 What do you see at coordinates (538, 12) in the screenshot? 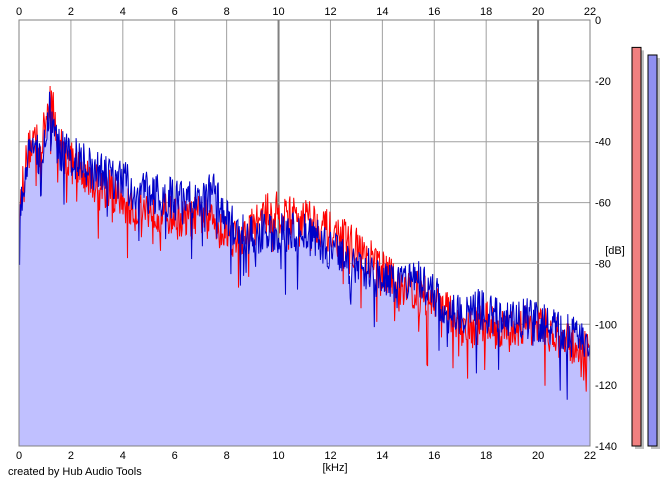
I see `x-tick-label-top: 20` at bounding box center [538, 12].